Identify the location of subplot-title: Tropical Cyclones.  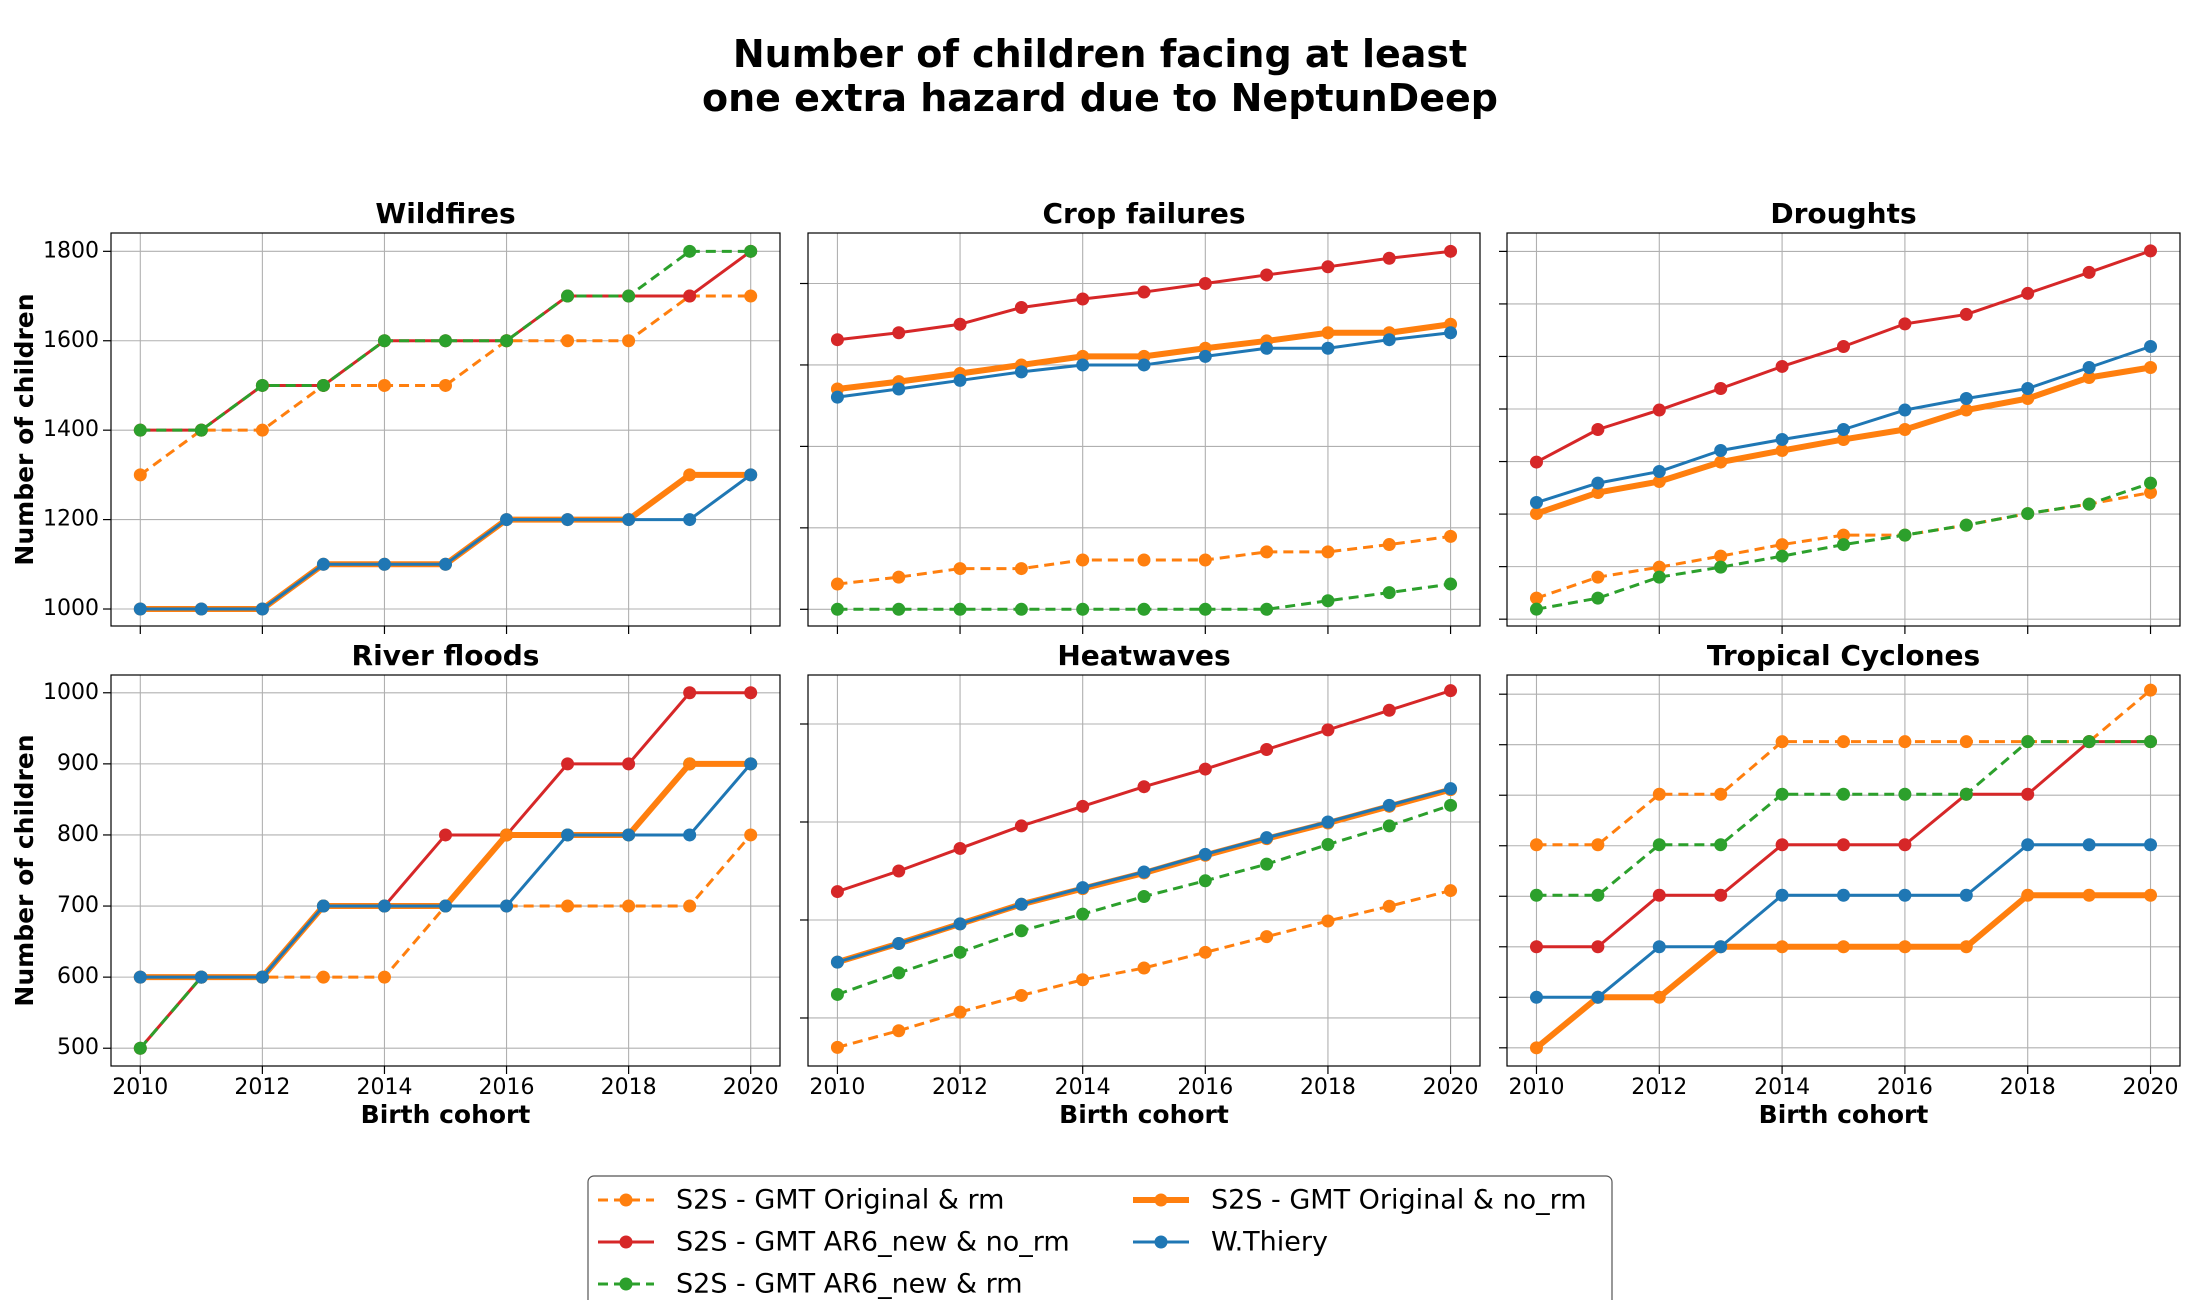
(1843, 655).